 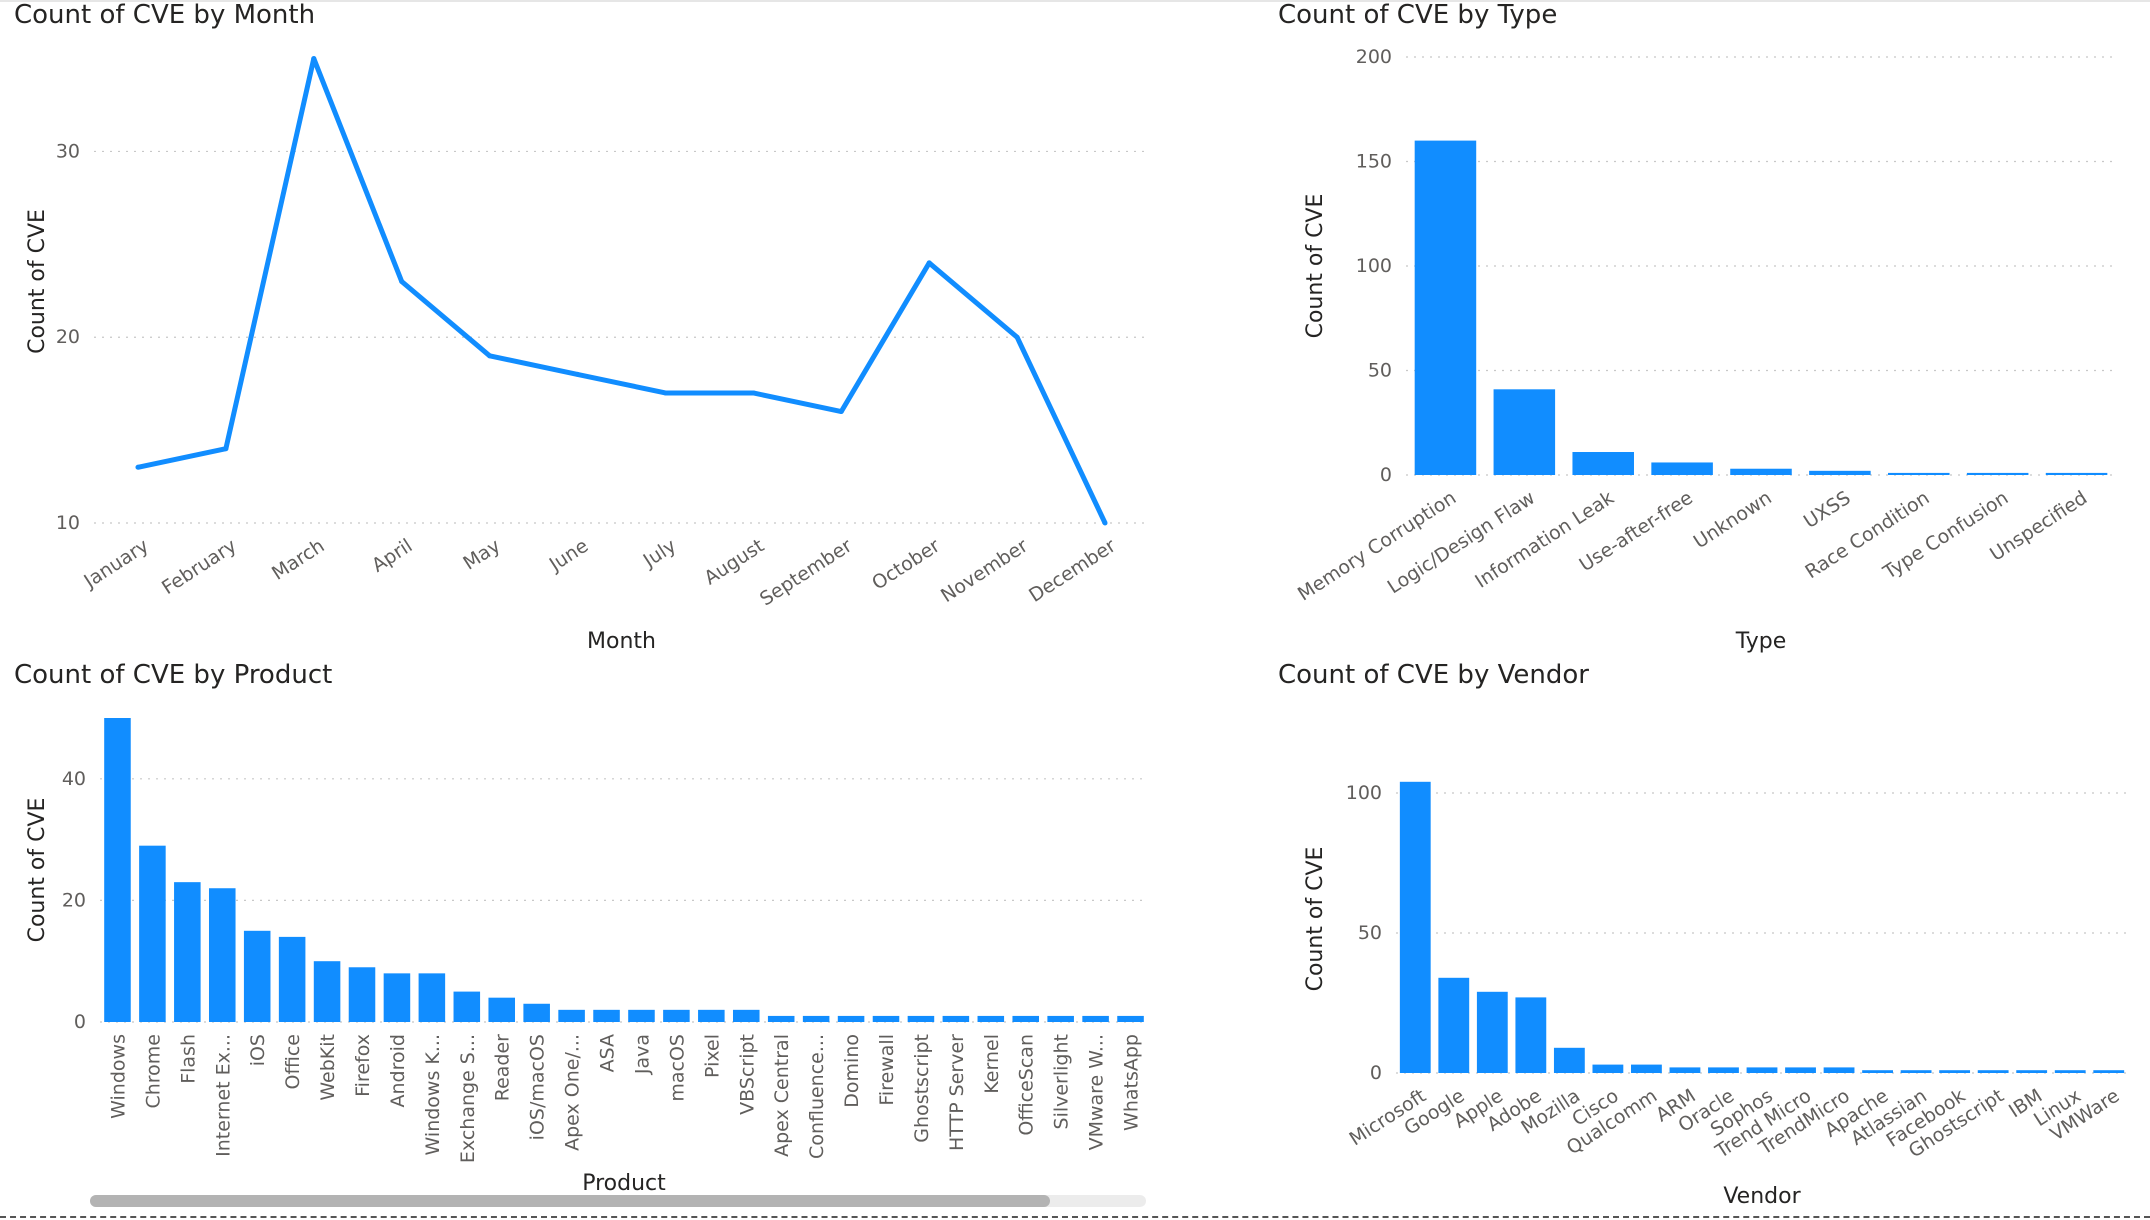 I want to click on x-tick-label: Kernel, so click(x=992, y=1064).